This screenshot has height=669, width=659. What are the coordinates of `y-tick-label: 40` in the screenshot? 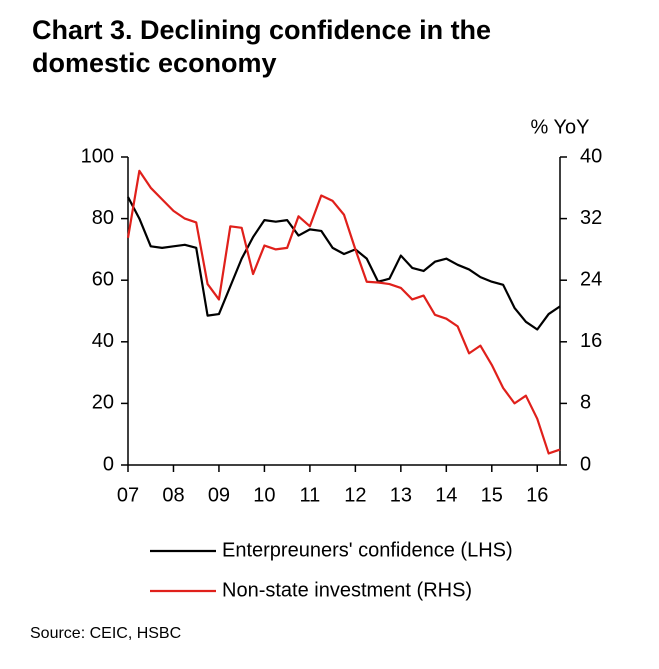 It's located at (103, 341).